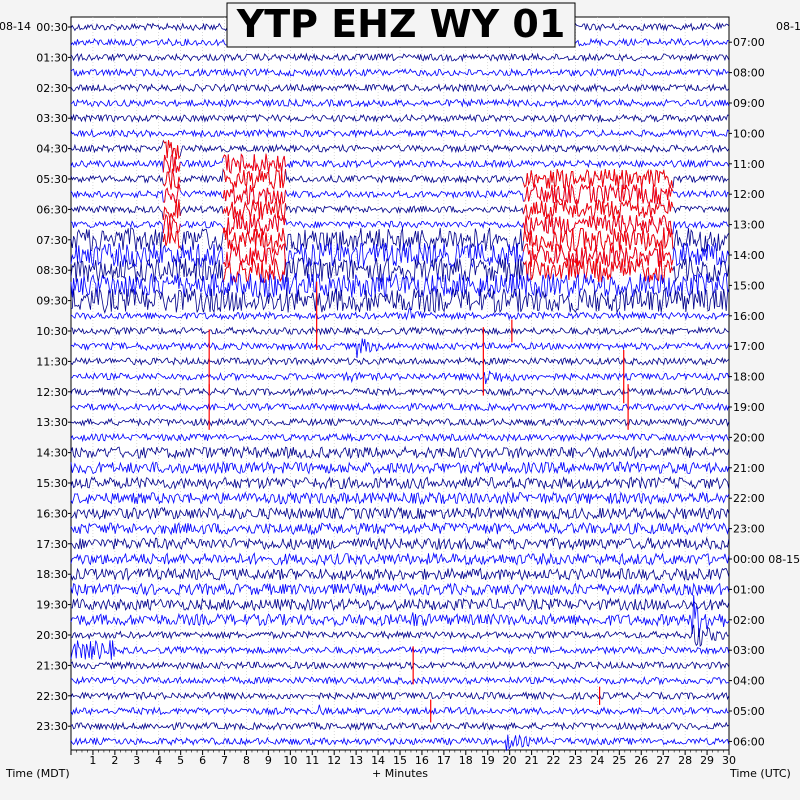  I want to click on right-time-label: 22:00, so click(749, 498).